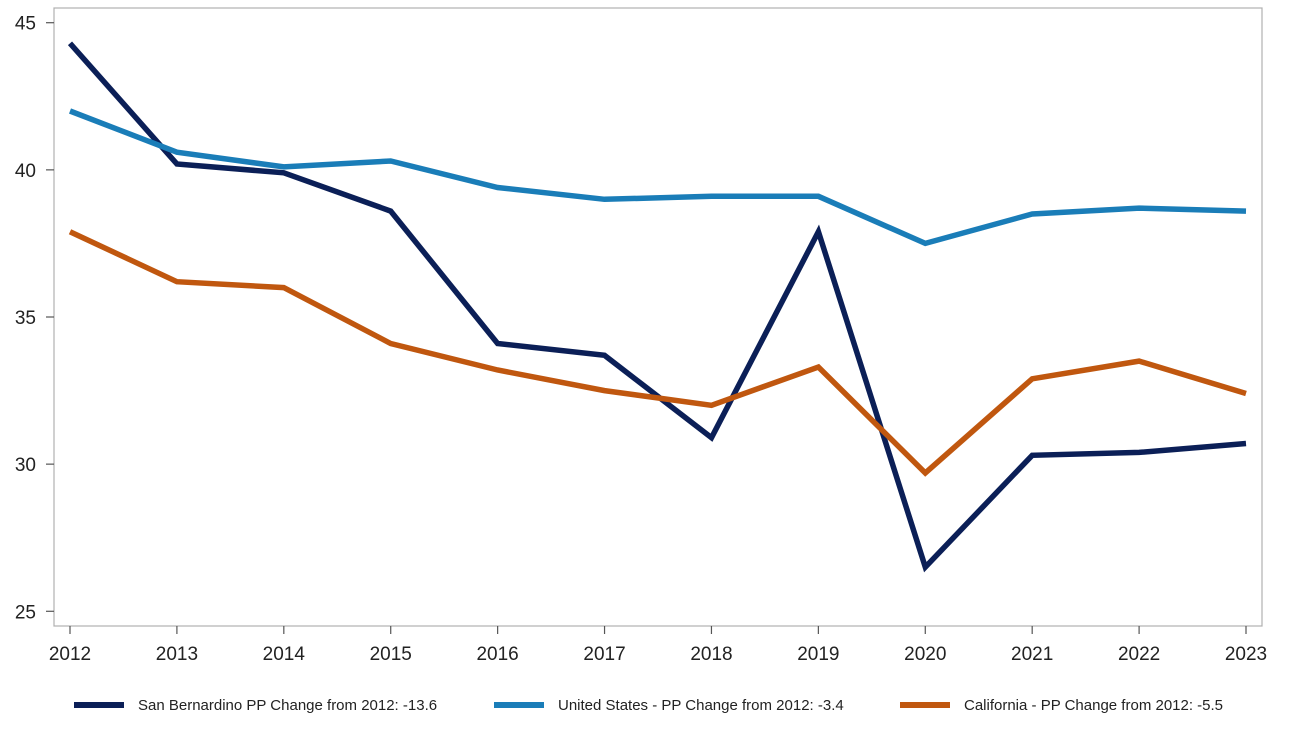 The image size is (1301, 744). Describe the element at coordinates (391, 654) in the screenshot. I see `x-tick-label: 2015` at that location.